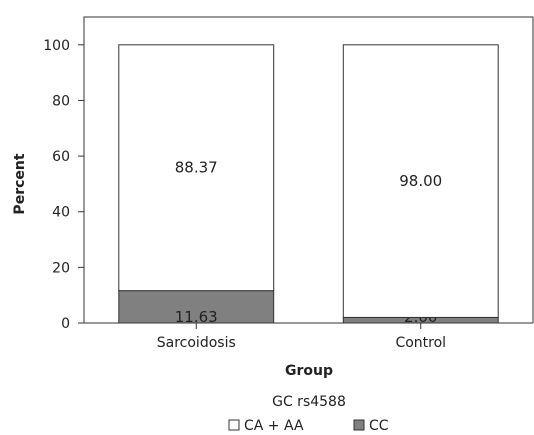 This screenshot has width=534, height=435. Describe the element at coordinates (379, 426) in the screenshot. I see `legend-label: CC` at that location.